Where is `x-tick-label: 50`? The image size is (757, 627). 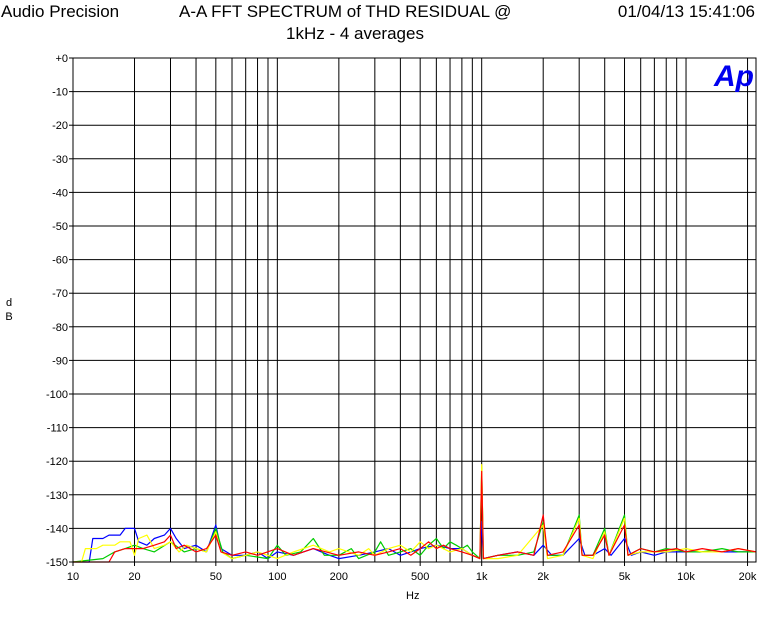 x-tick-label: 50 is located at coordinates (216, 577).